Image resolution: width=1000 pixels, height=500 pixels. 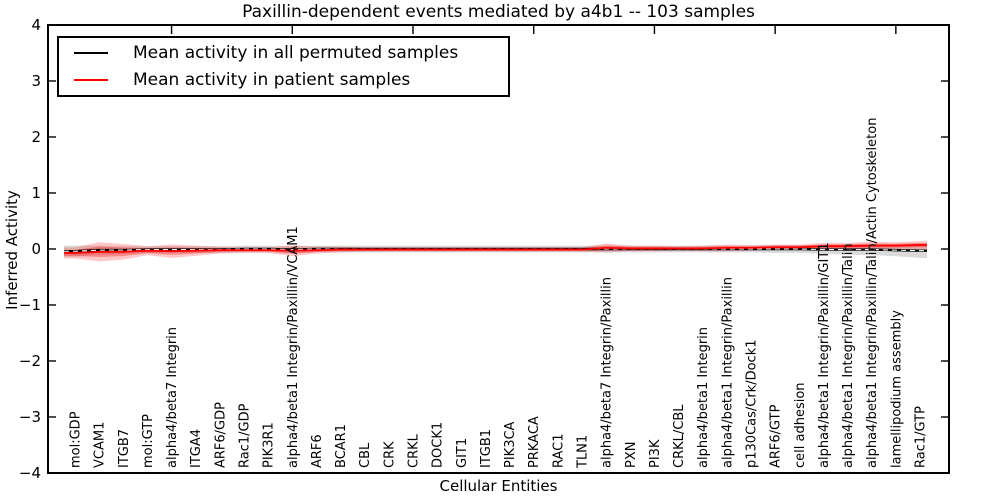 What do you see at coordinates (655, 453) in the screenshot?
I see `x-tick-label: PI3K` at bounding box center [655, 453].